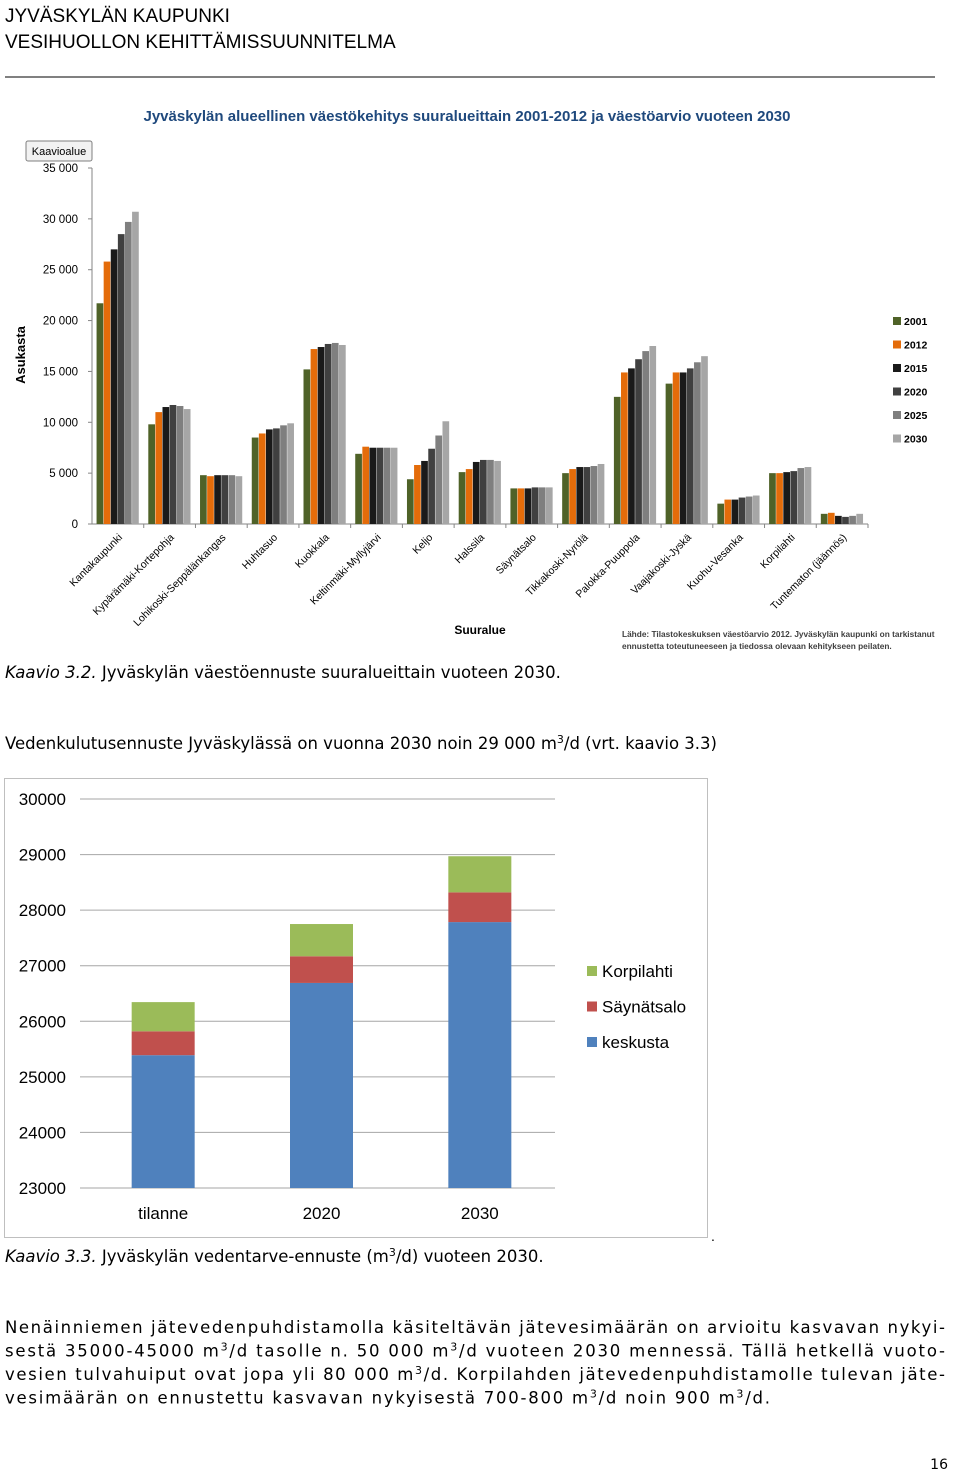  I want to click on y-tick-label: 24000, so click(42, 1132).